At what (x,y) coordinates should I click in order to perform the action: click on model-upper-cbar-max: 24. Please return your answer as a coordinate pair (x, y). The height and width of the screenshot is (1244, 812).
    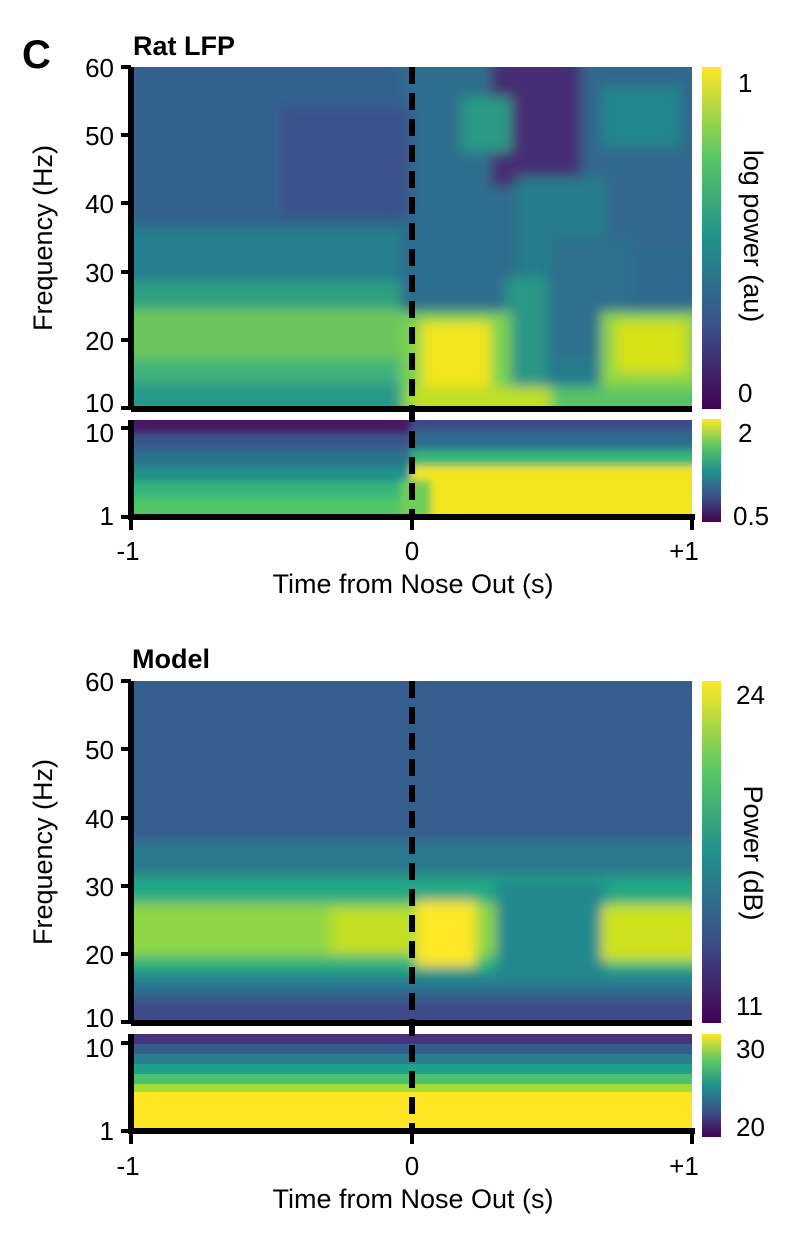
    Looking at the image, I should click on (750, 695).